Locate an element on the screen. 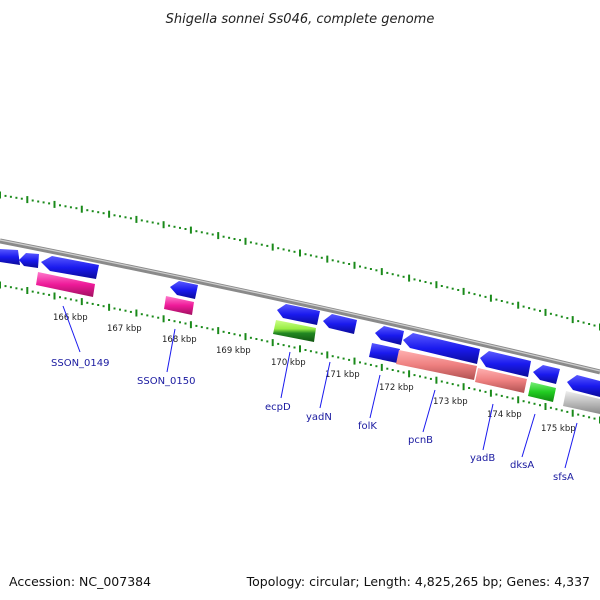 The width and height of the screenshot is (600, 600). gene-label-pcnb: pcnB is located at coordinates (420, 440).